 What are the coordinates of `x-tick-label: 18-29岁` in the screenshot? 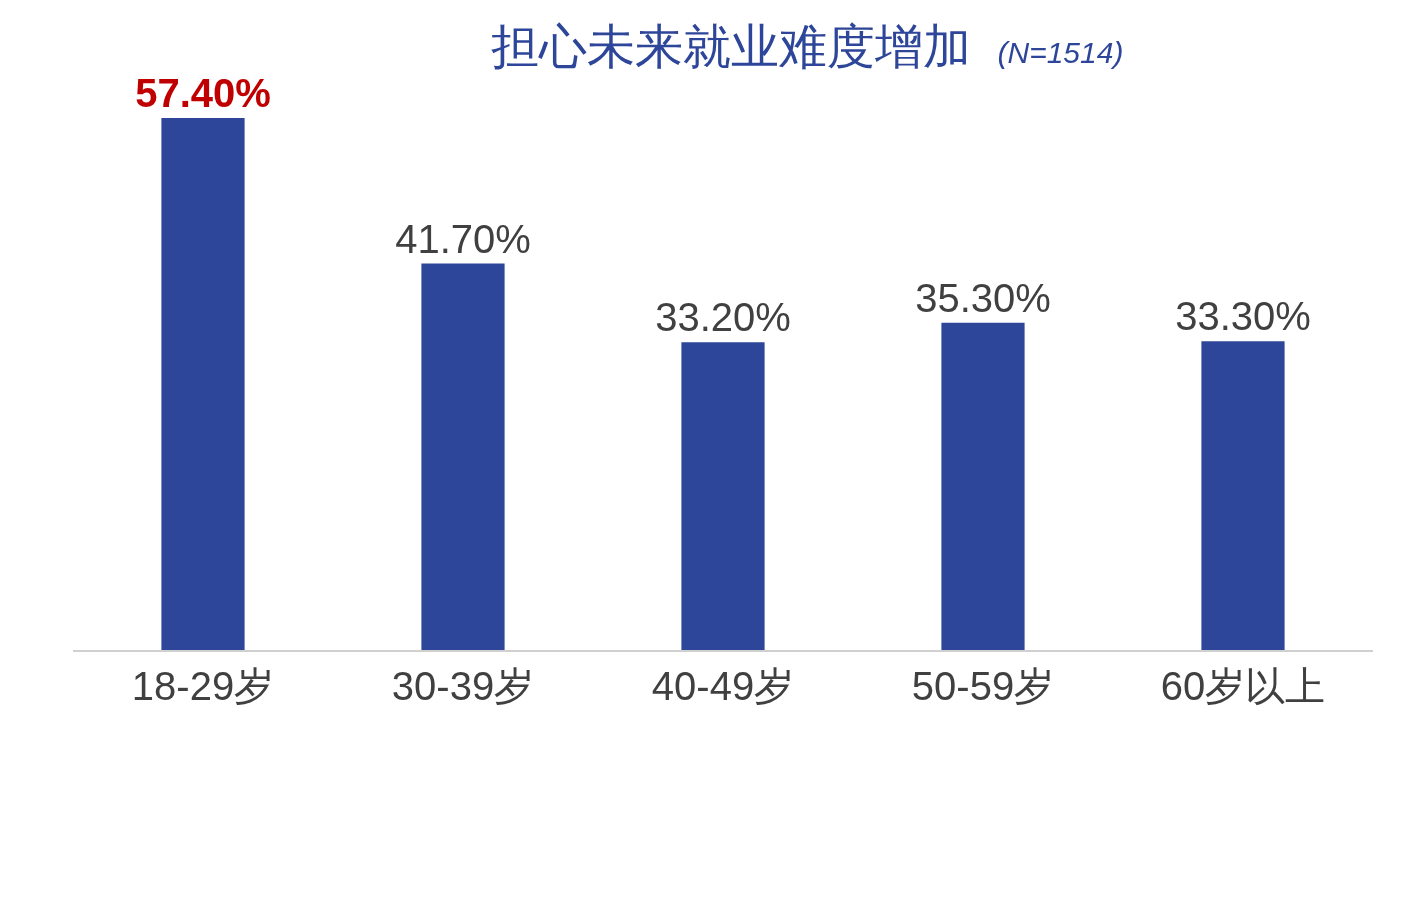 It's located at (203, 686).